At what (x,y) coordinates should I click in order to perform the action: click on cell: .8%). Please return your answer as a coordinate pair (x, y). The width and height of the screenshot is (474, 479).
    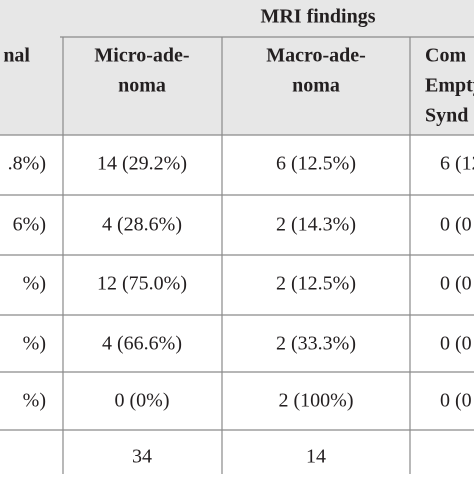
    Looking at the image, I should click on (27, 164).